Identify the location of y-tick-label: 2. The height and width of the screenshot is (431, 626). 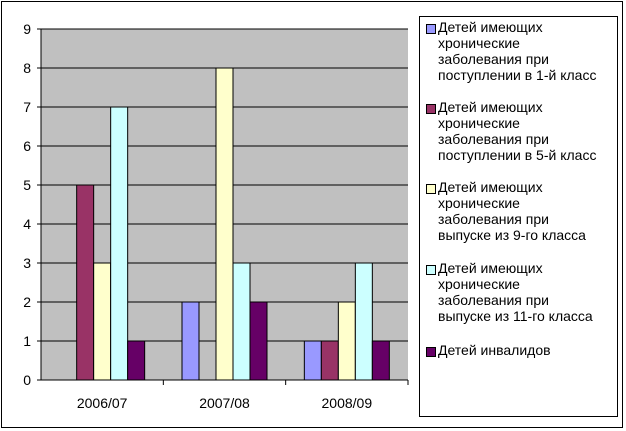
(27, 302).